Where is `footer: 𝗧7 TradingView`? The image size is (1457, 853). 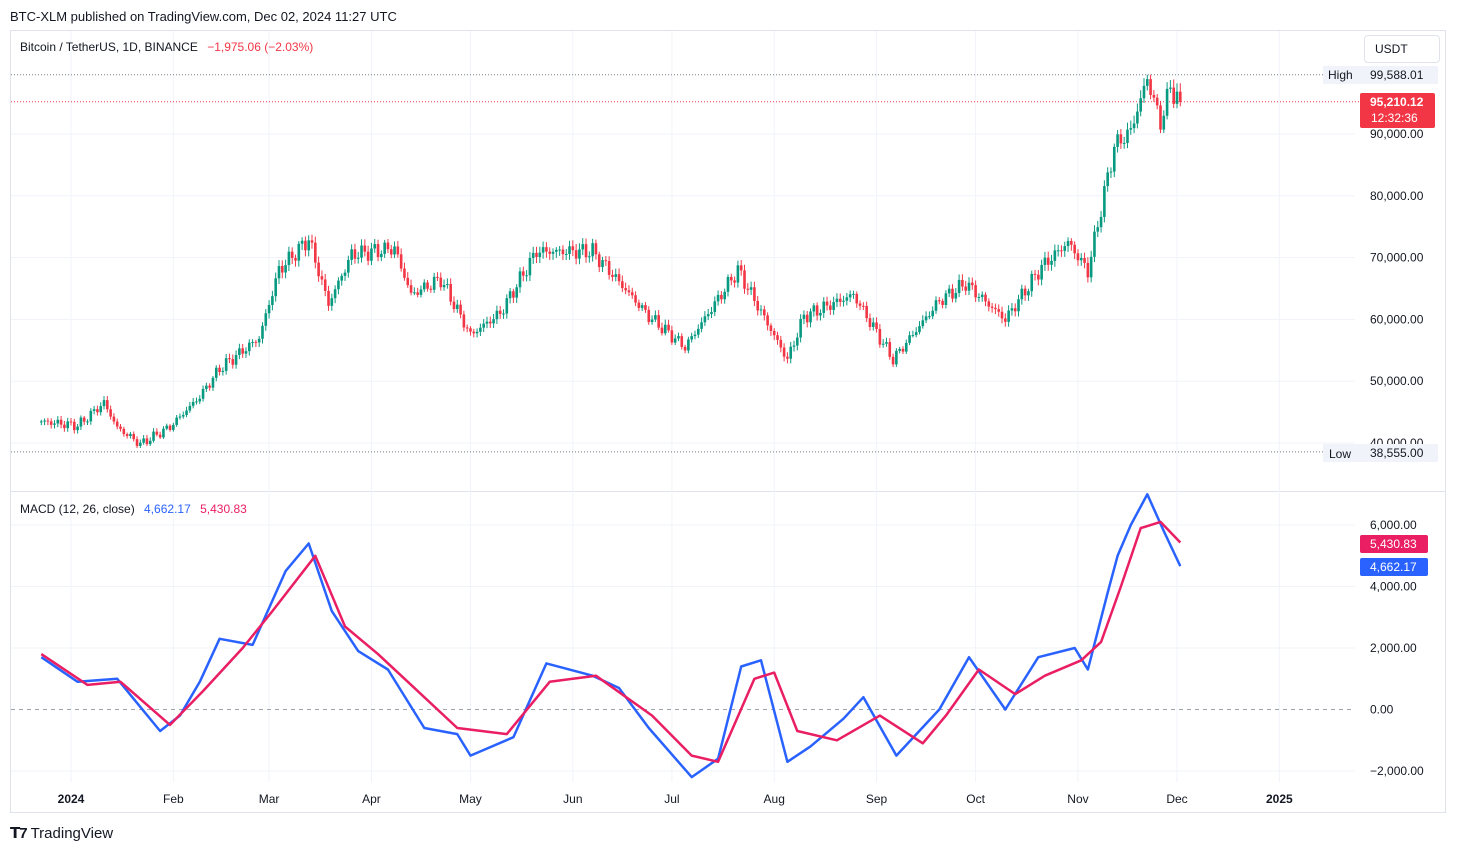
footer: 𝗧7 TradingView is located at coordinates (61, 833).